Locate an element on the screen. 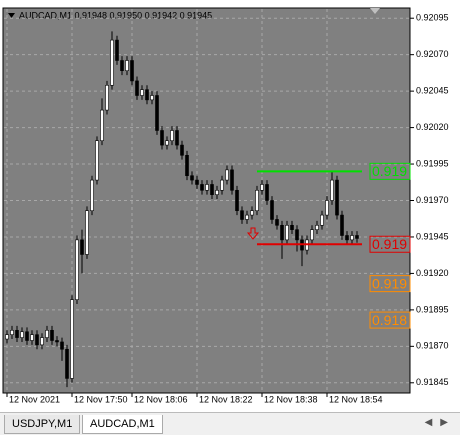 This screenshot has height=435, width=460. y-tick-label: 0.91995 is located at coordinates (432, 163).